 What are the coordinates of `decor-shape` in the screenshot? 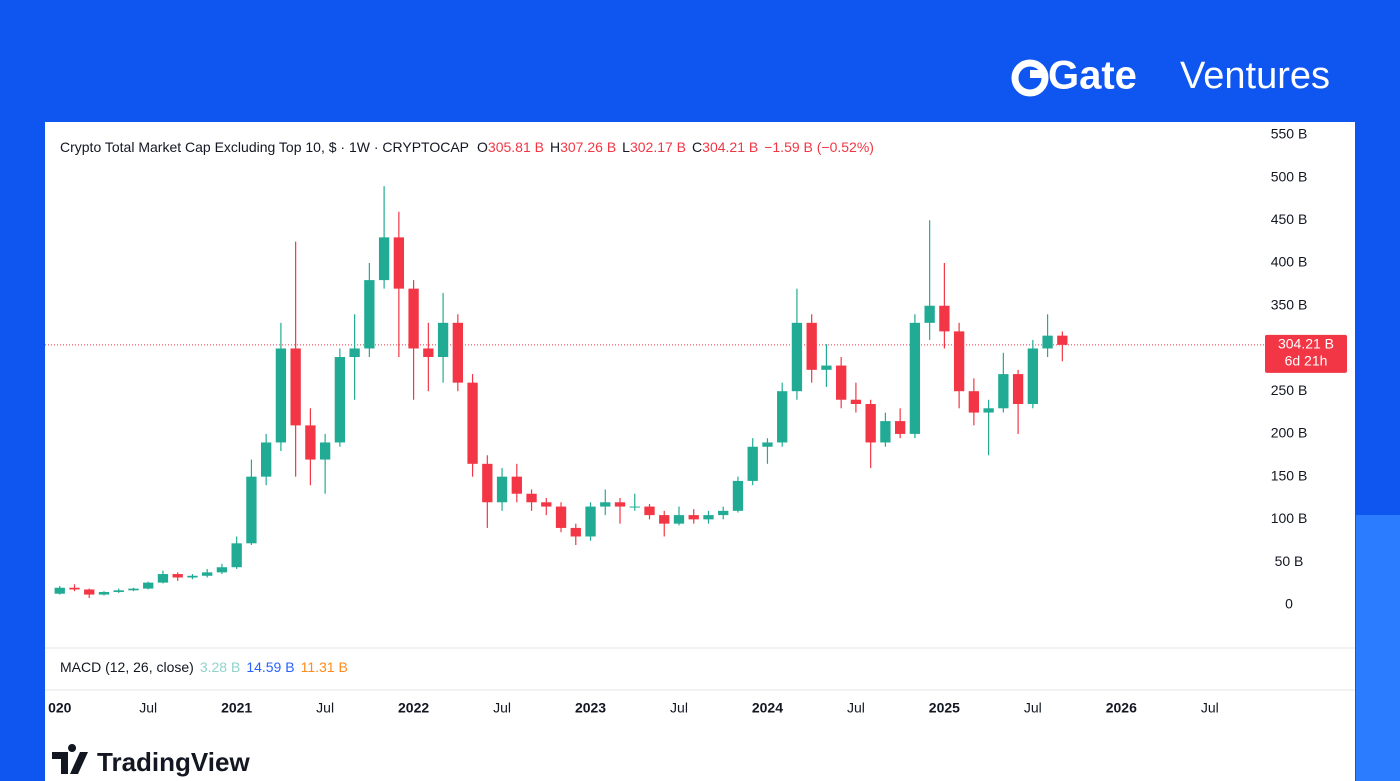 It's located at (1378, 648).